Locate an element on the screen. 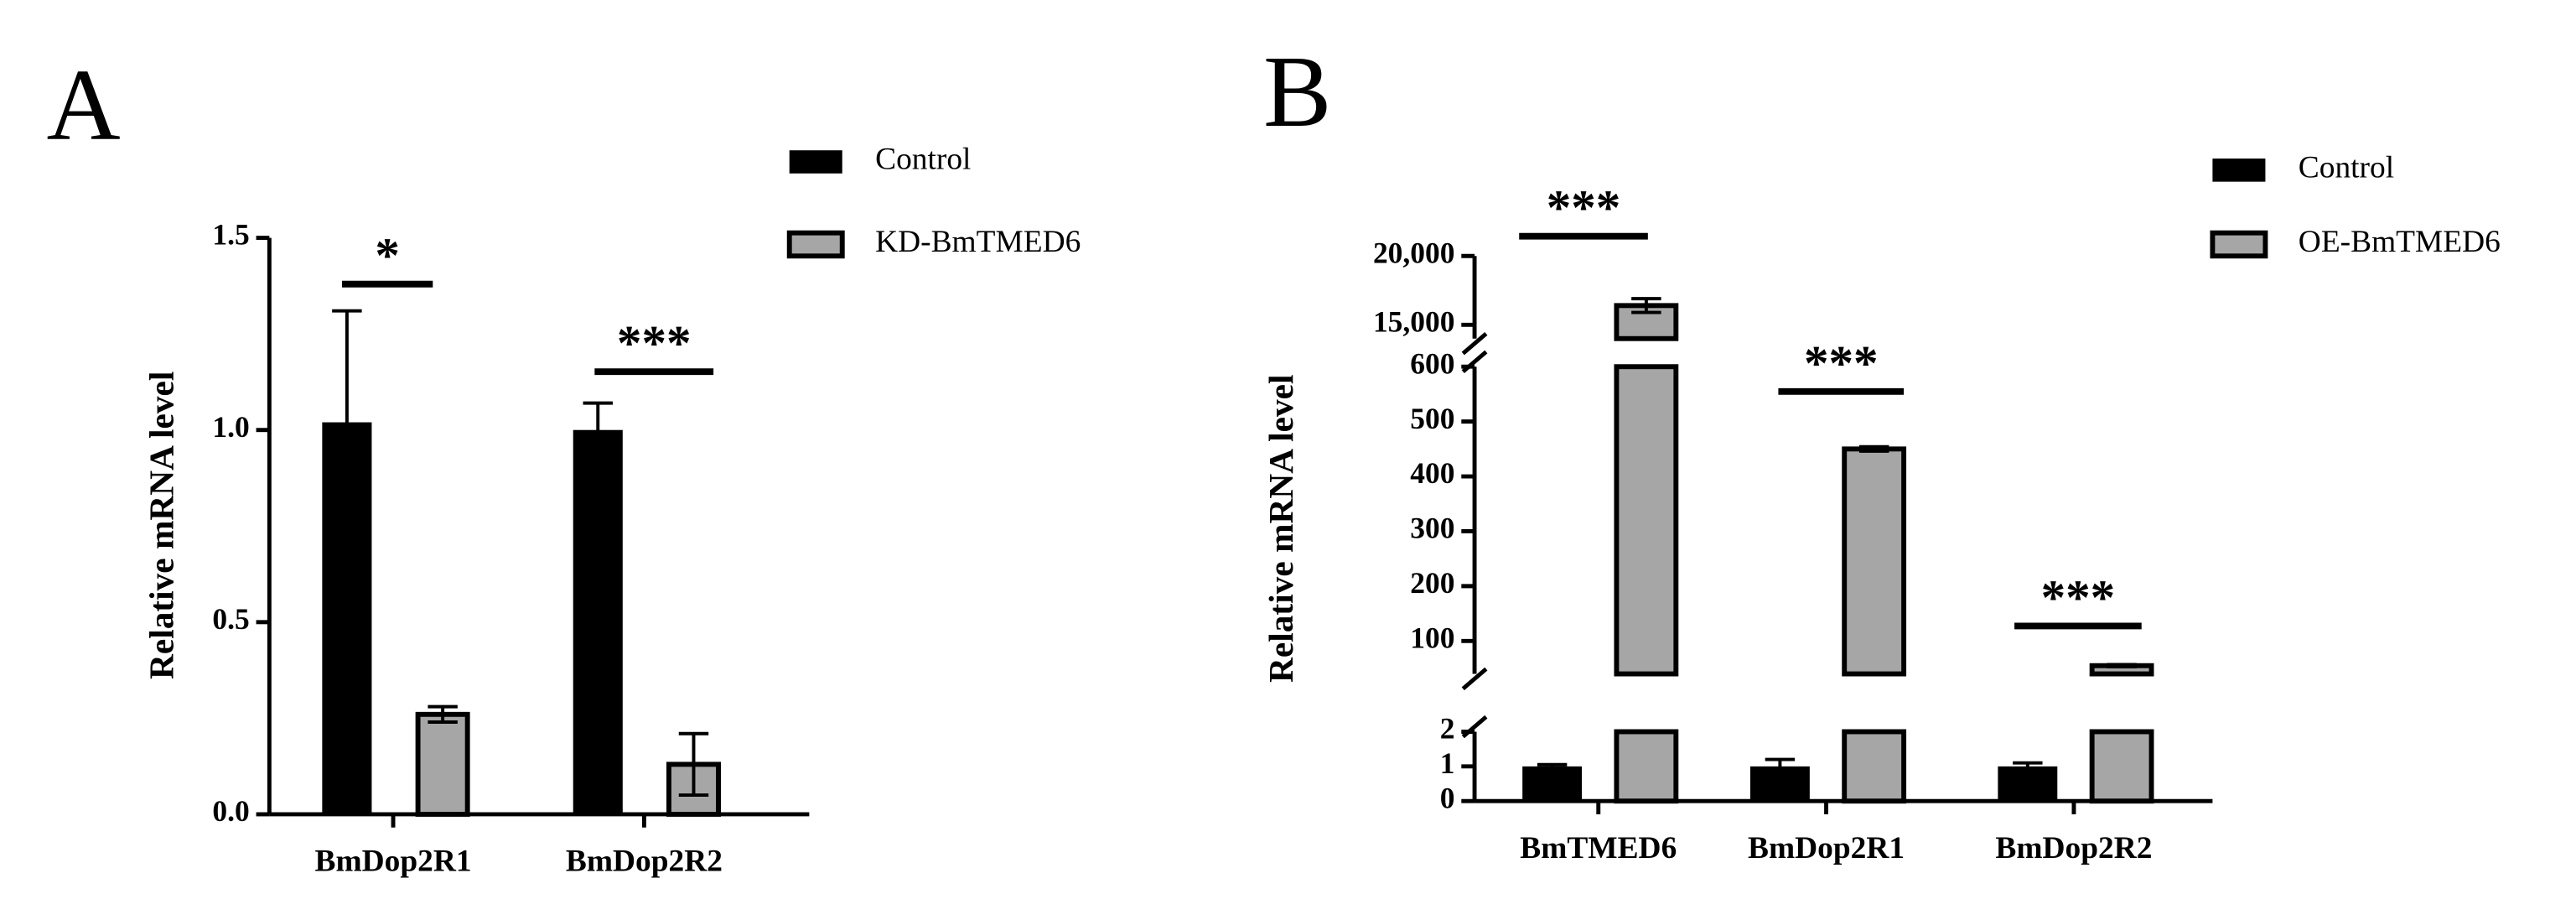  y-tick-label: 0.5 is located at coordinates (230, 619).